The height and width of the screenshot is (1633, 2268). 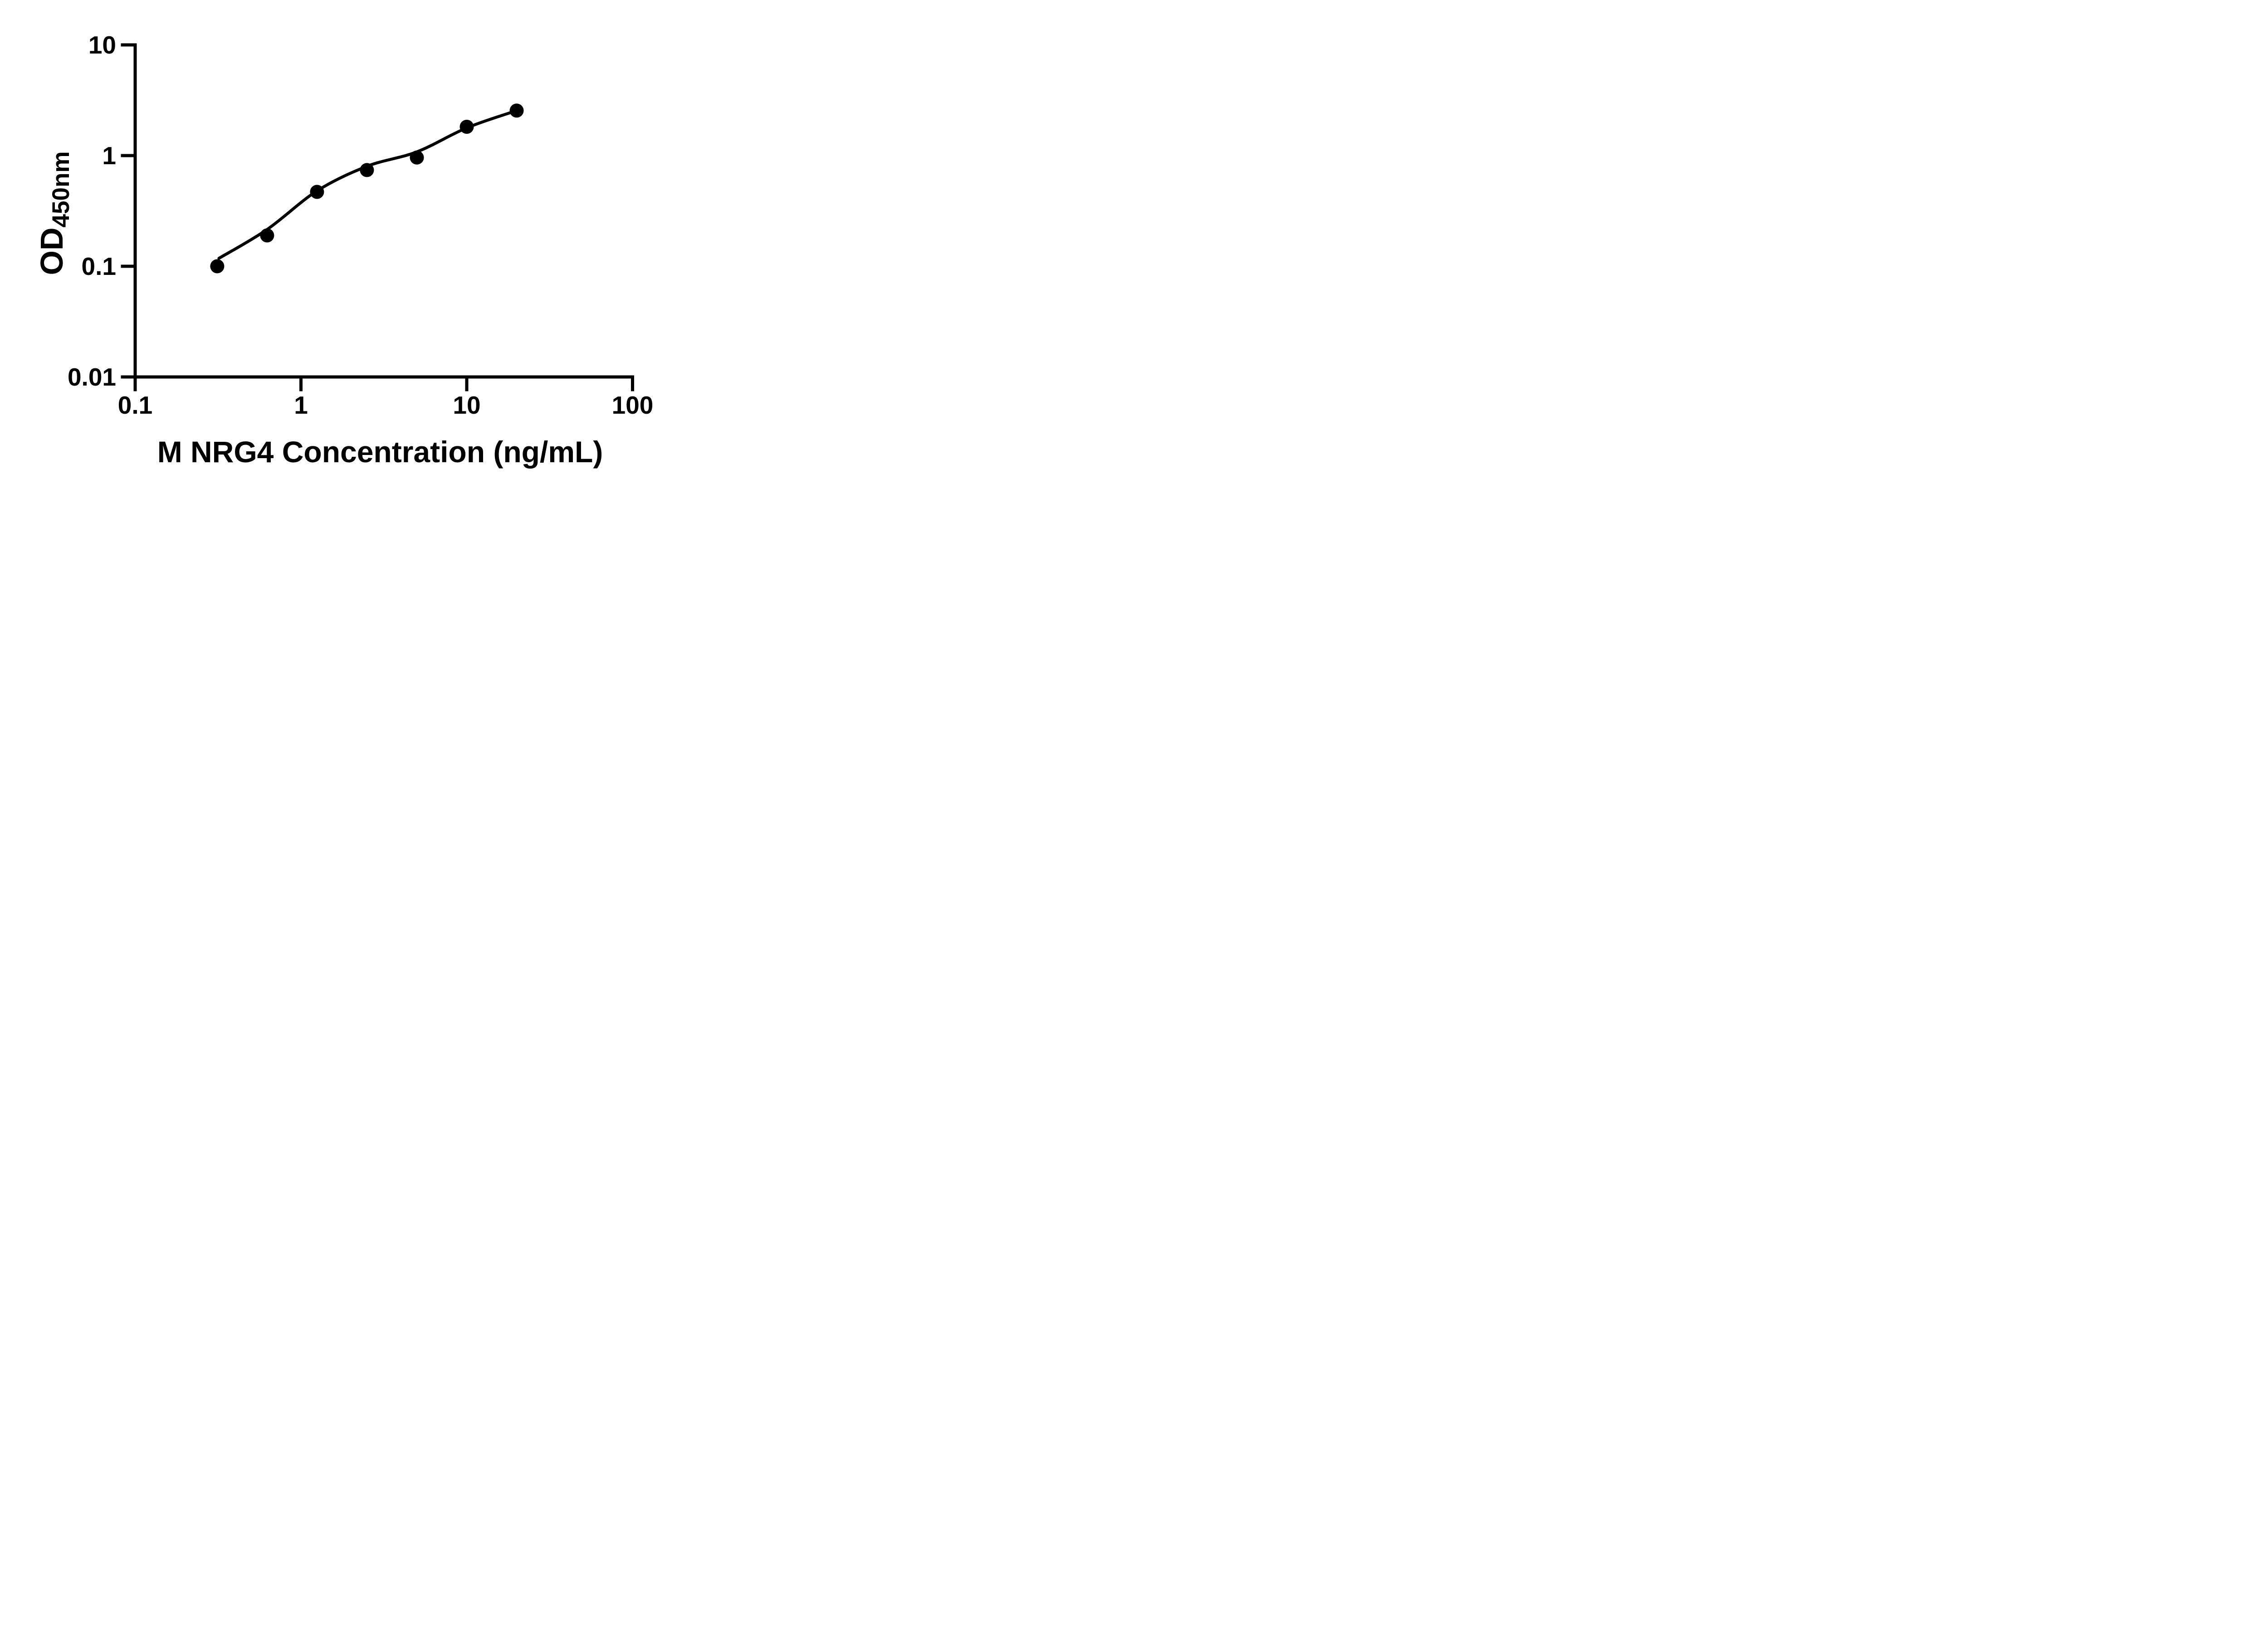 What do you see at coordinates (109, 156) in the screenshot?
I see `y-tick-label: 1` at bounding box center [109, 156].